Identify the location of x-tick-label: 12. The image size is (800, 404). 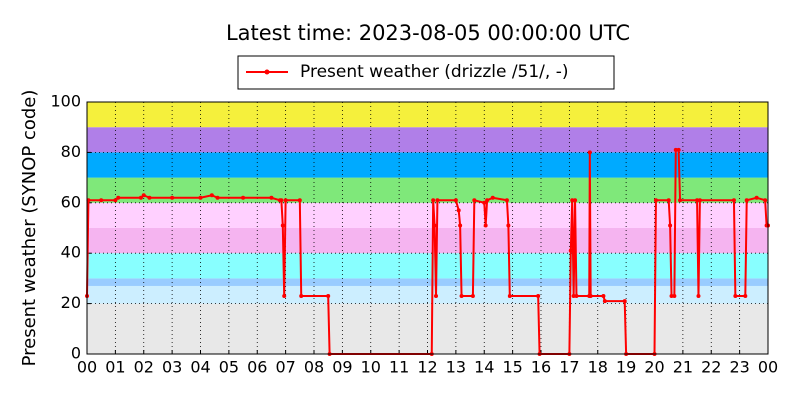
(427, 367).